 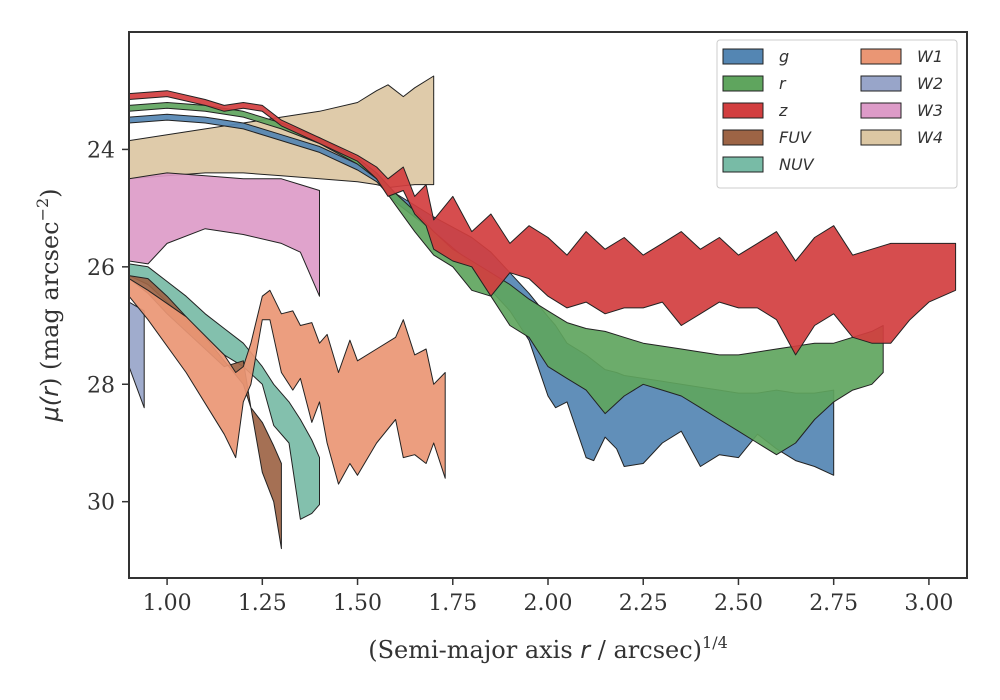 I want to click on legend-items: grz FUV NUV W1 W2 W3 W4, so click(x=832, y=110).